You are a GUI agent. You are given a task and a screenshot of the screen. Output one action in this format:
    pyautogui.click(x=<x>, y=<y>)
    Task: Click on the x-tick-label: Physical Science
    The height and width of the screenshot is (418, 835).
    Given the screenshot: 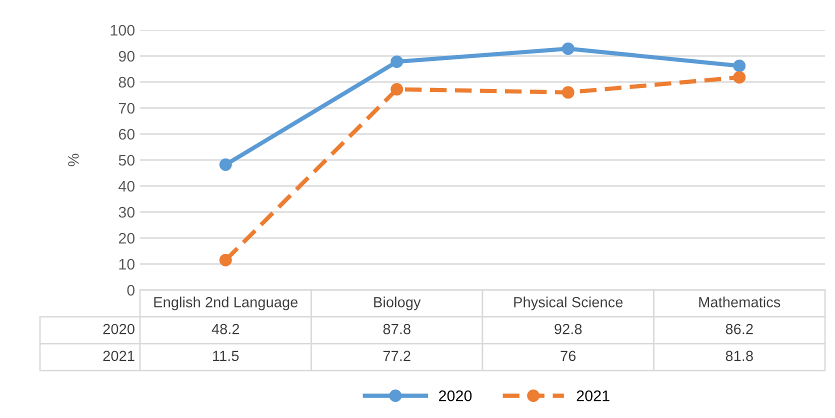 What is the action you would take?
    pyautogui.click(x=568, y=303)
    